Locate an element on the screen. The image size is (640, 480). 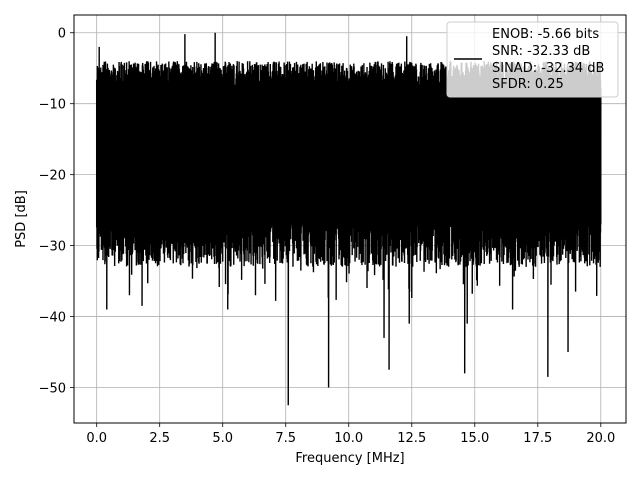
x-axis-ticks: 0.0 2.5 5.0 7.5 10.0 12.5 15.0 17.5 20.0 is located at coordinates (350, 434).